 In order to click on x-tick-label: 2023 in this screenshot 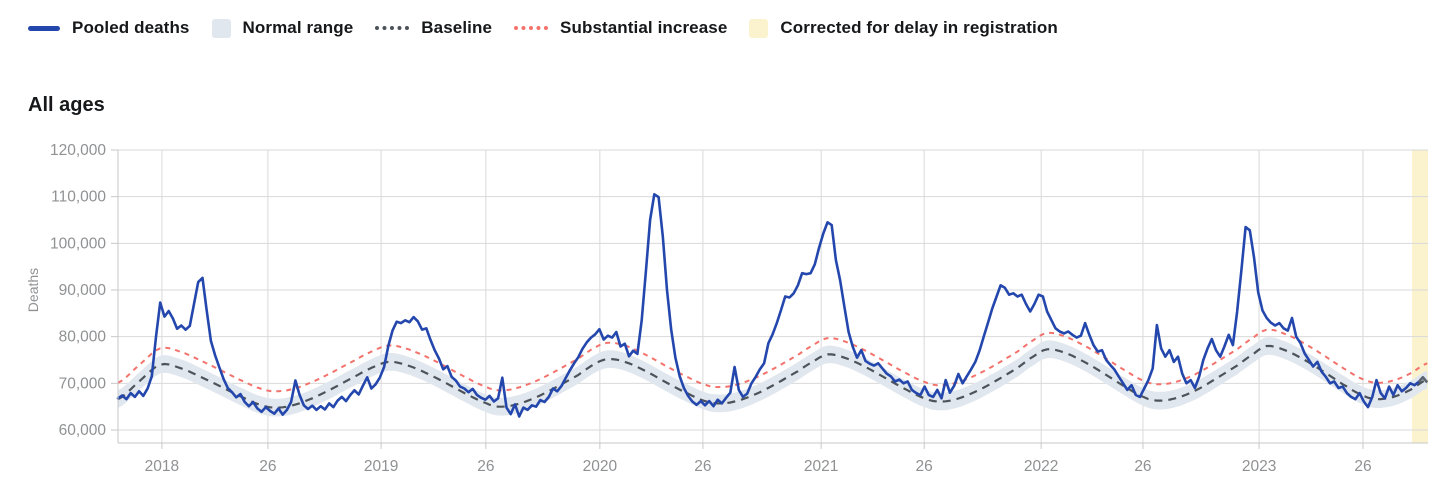, I will do `click(1259, 466)`.